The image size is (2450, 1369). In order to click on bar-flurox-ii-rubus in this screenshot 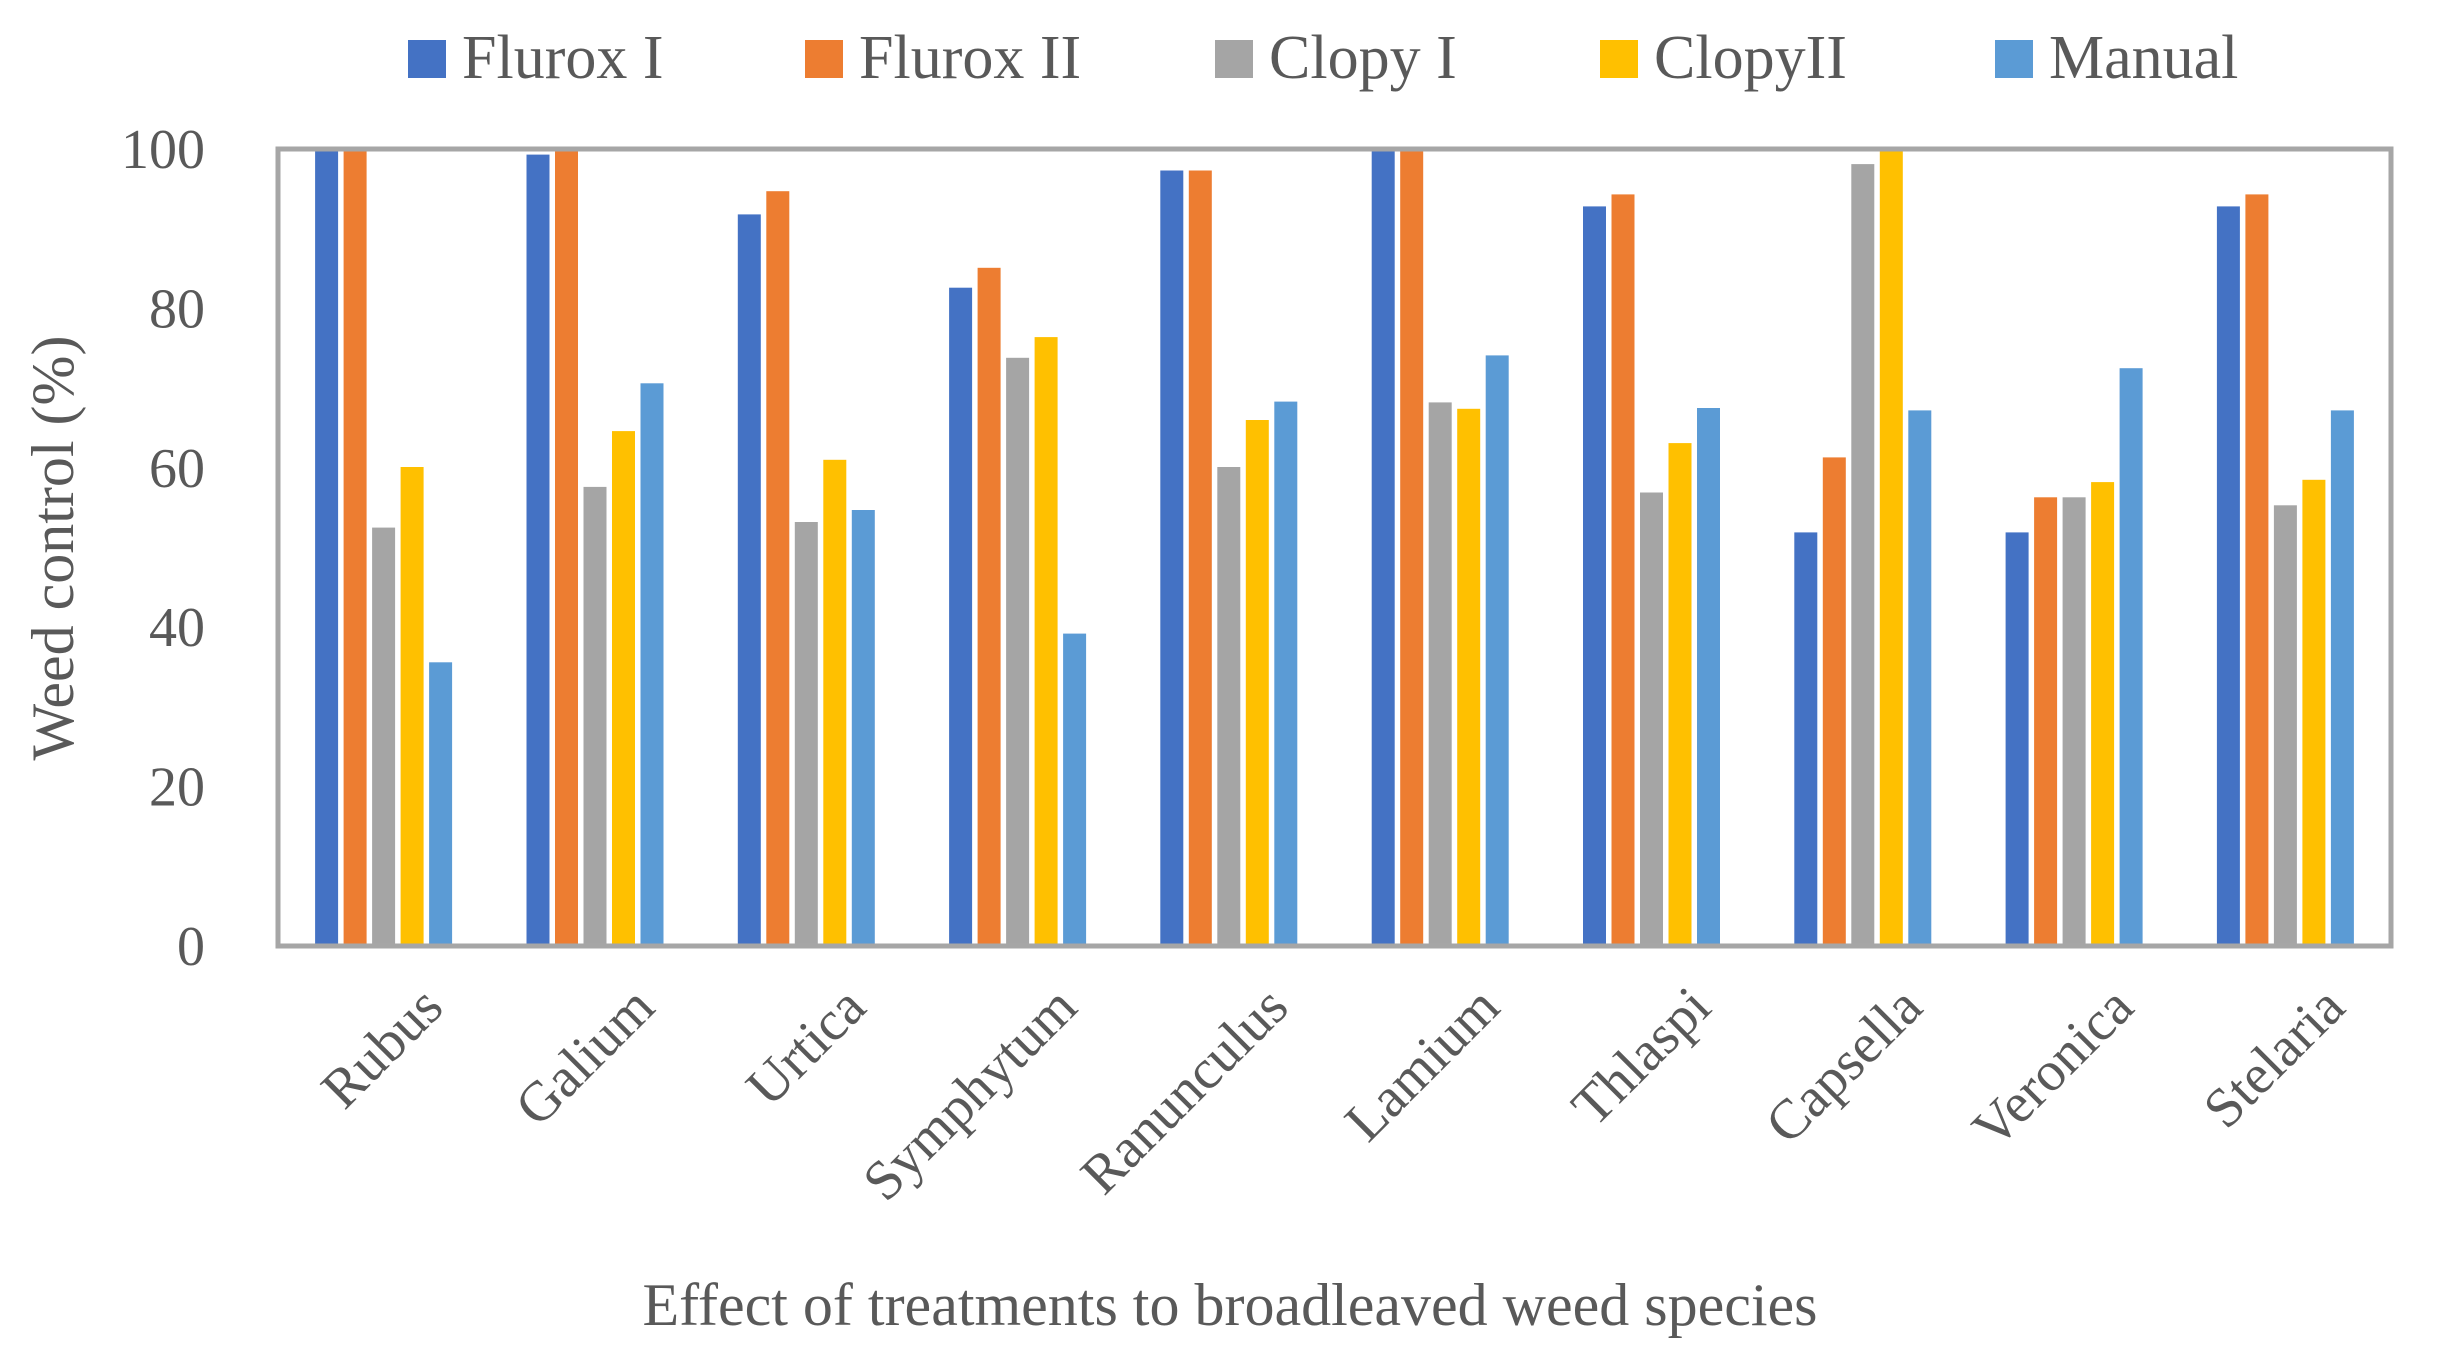, I will do `click(355, 547)`.